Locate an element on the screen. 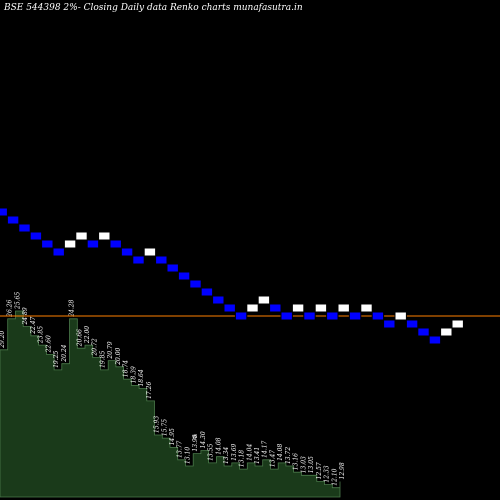 The height and width of the screenshot is (500, 500). volume-label: 15.75 is located at coordinates (164, 427).